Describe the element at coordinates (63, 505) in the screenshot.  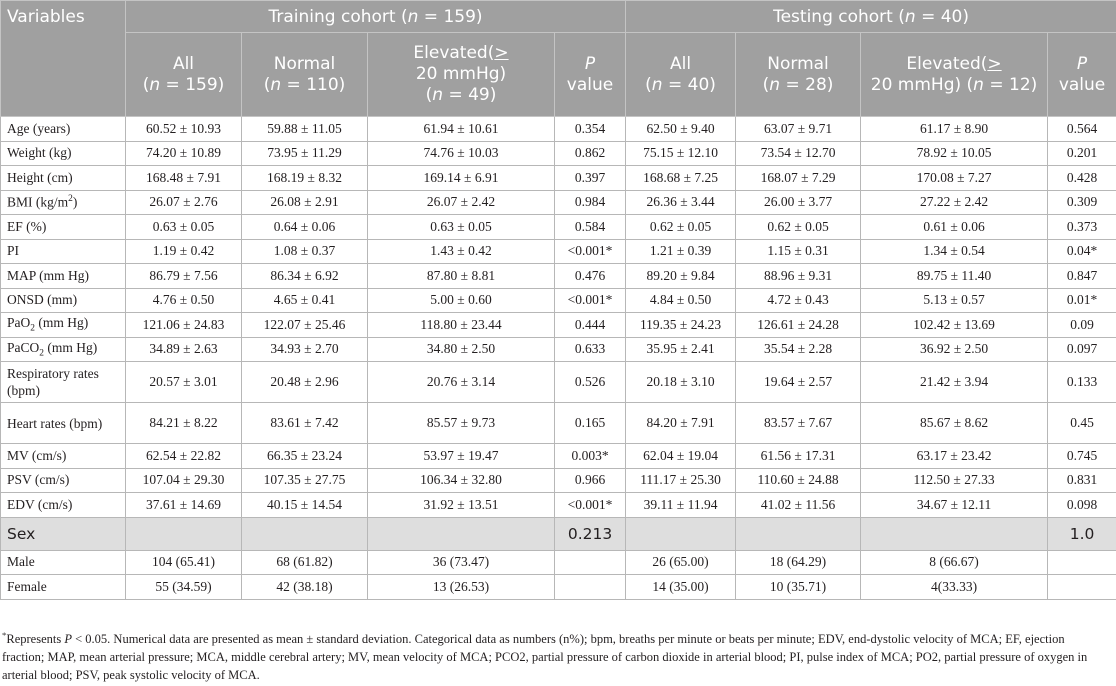
I see `row-label: EDV (cm/s)` at that location.